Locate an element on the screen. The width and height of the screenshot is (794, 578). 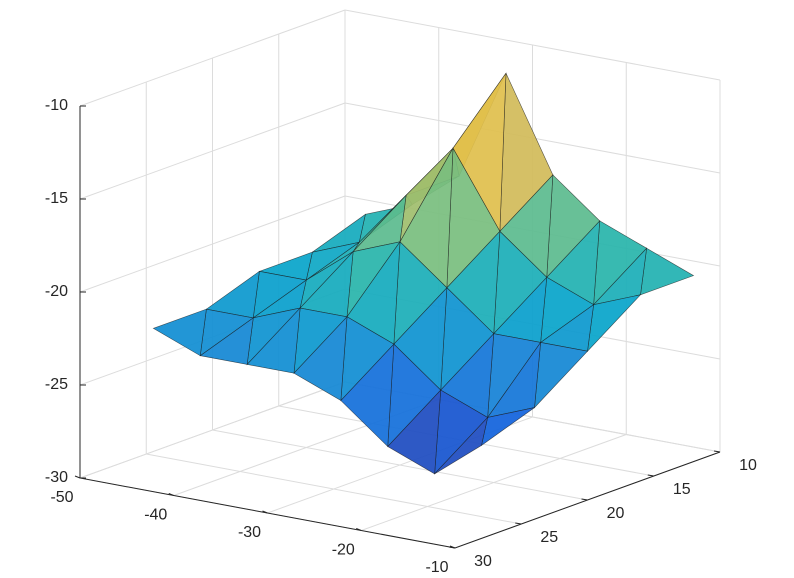
z-tick-label: -15 is located at coordinates (56, 198).